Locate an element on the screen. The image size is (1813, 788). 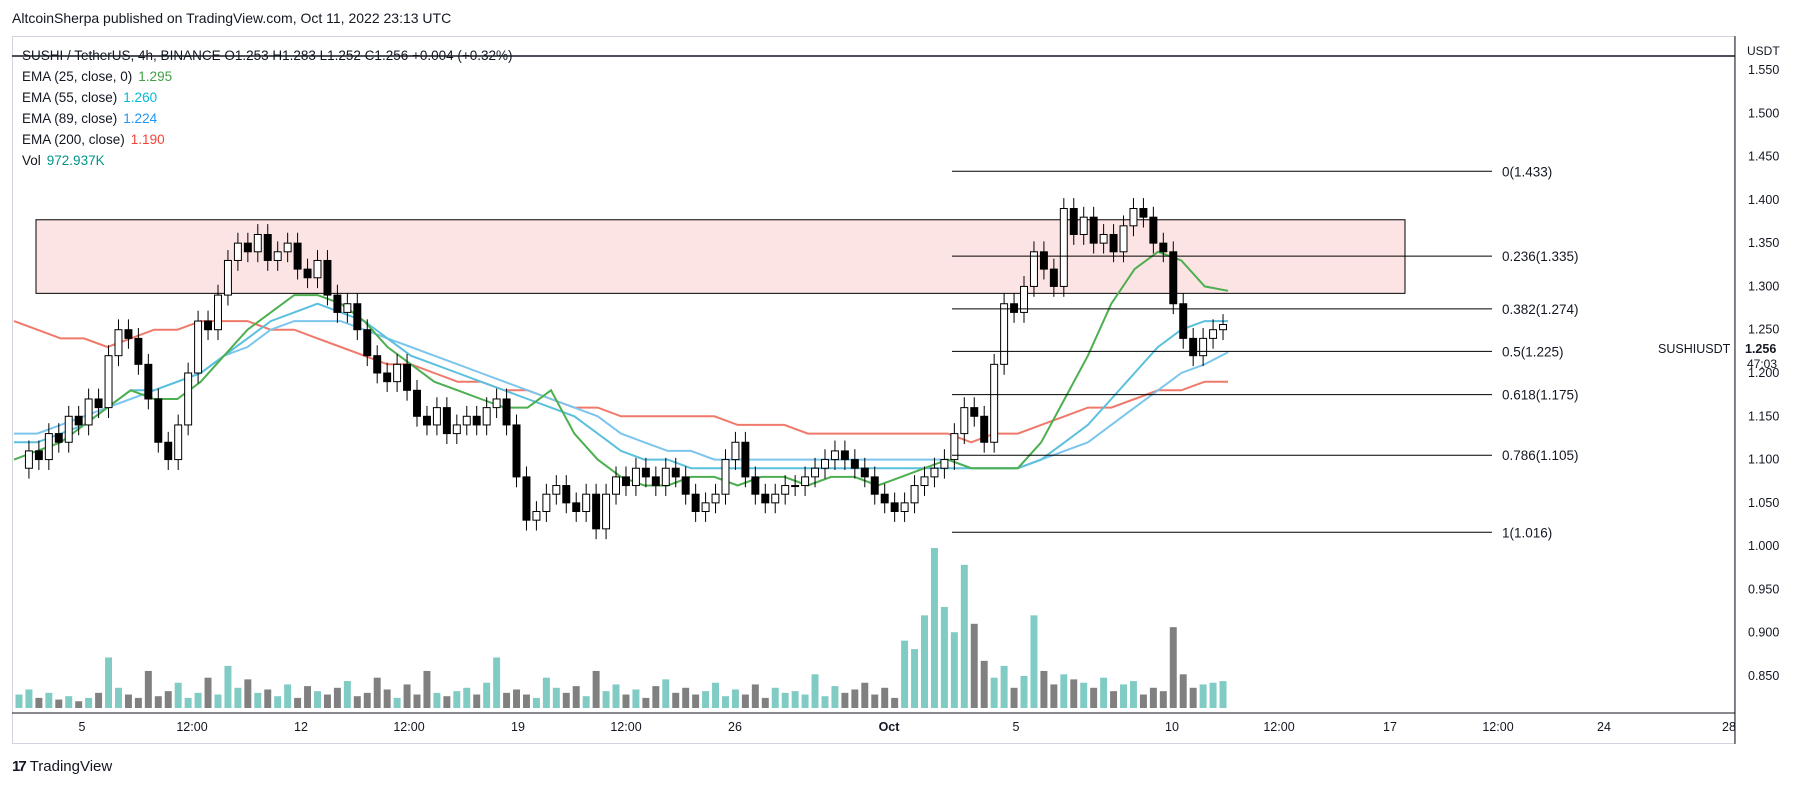
tradingview-logo: 17 TradingView is located at coordinates (62, 766).